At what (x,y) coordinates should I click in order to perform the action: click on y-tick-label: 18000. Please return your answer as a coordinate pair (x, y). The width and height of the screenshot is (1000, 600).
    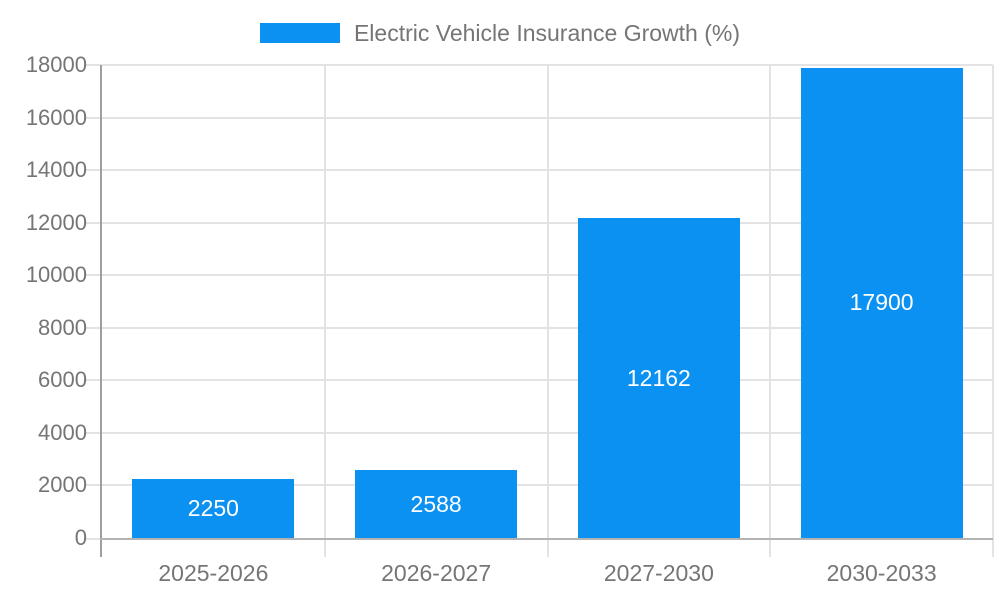
    Looking at the image, I should click on (56, 64).